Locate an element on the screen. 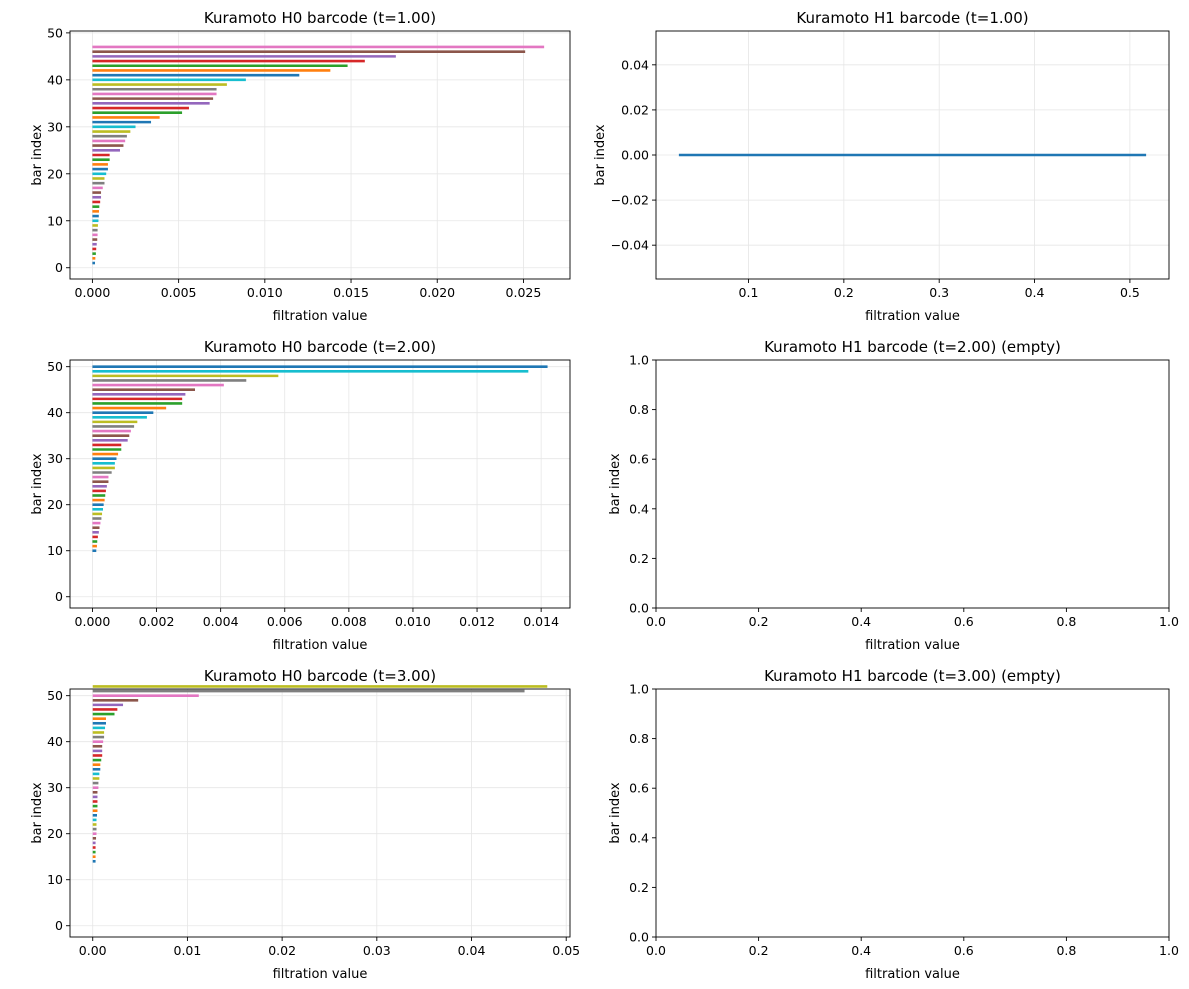 The image size is (1189, 989). x-tick-label: 0.020 is located at coordinates (437, 292).